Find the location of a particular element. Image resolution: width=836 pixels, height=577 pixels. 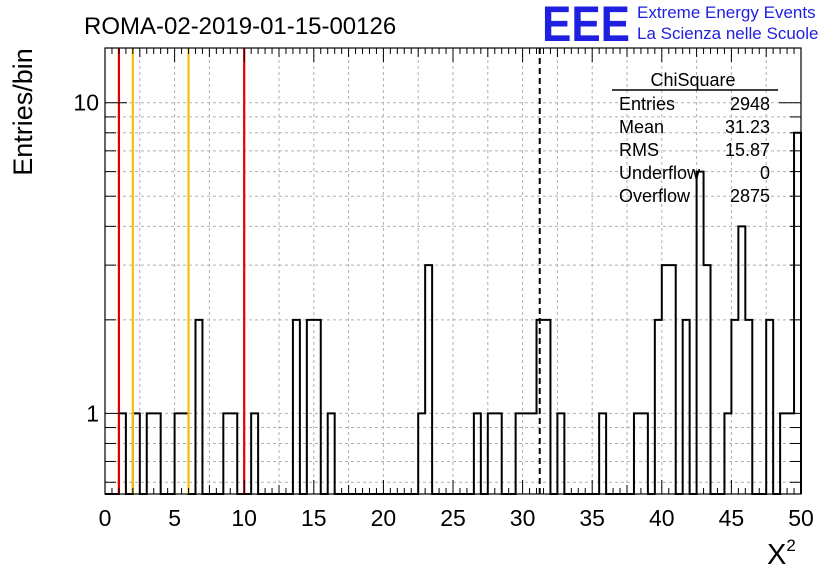

stats-value: 15.87 is located at coordinates (747, 150).